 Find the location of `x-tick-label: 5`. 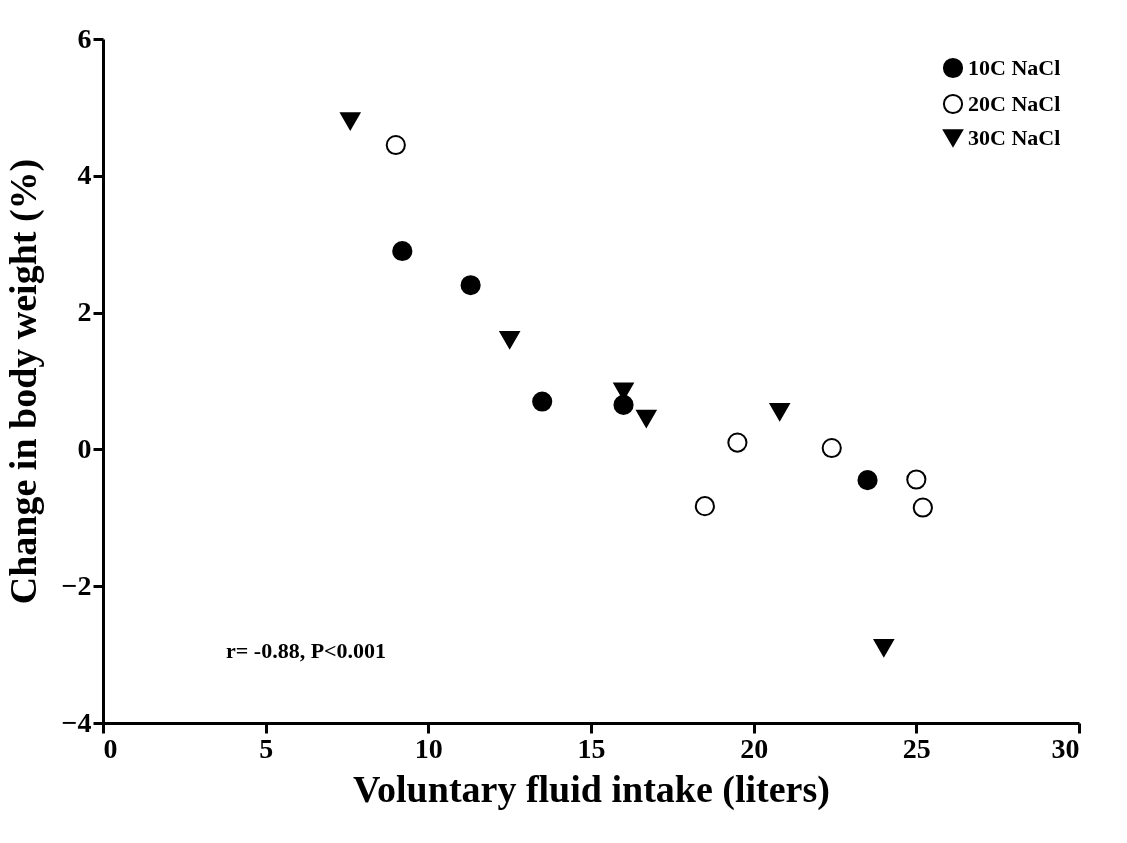

x-tick-label: 5 is located at coordinates (266, 748).